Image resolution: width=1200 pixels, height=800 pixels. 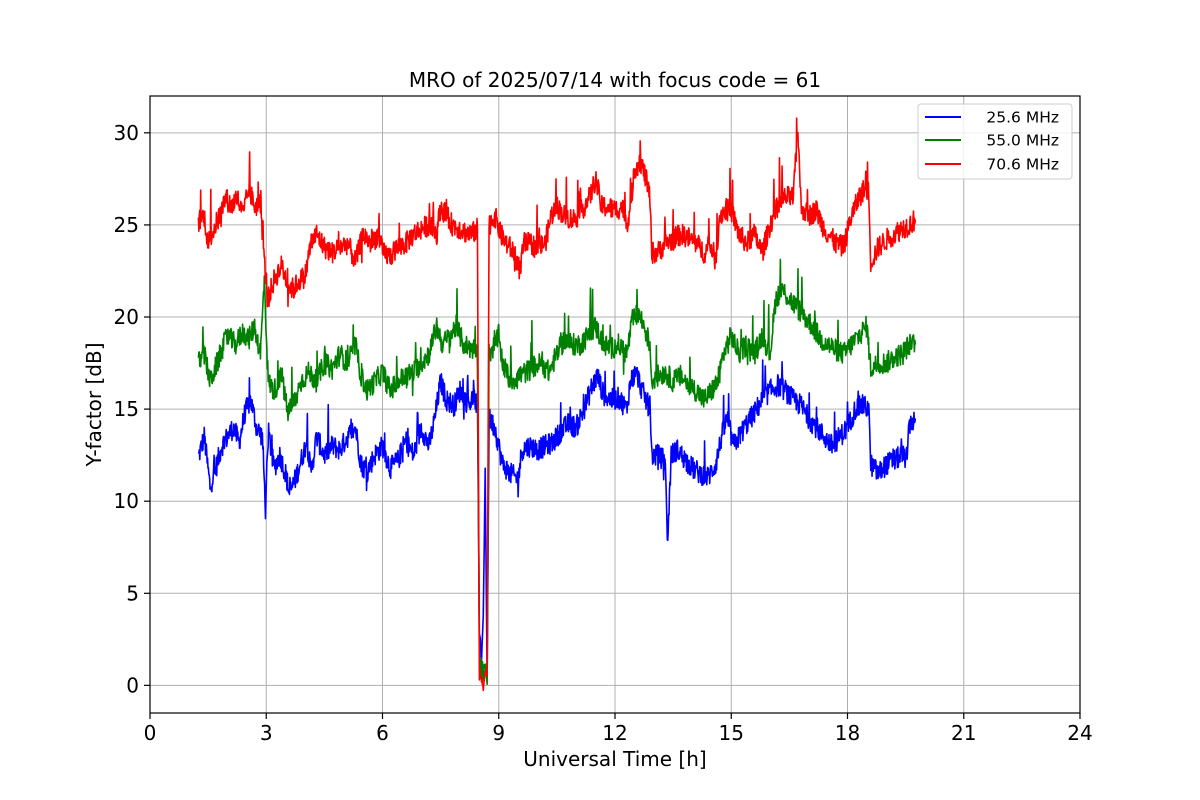 I want to click on x-tick-label: 21, so click(x=963, y=733).